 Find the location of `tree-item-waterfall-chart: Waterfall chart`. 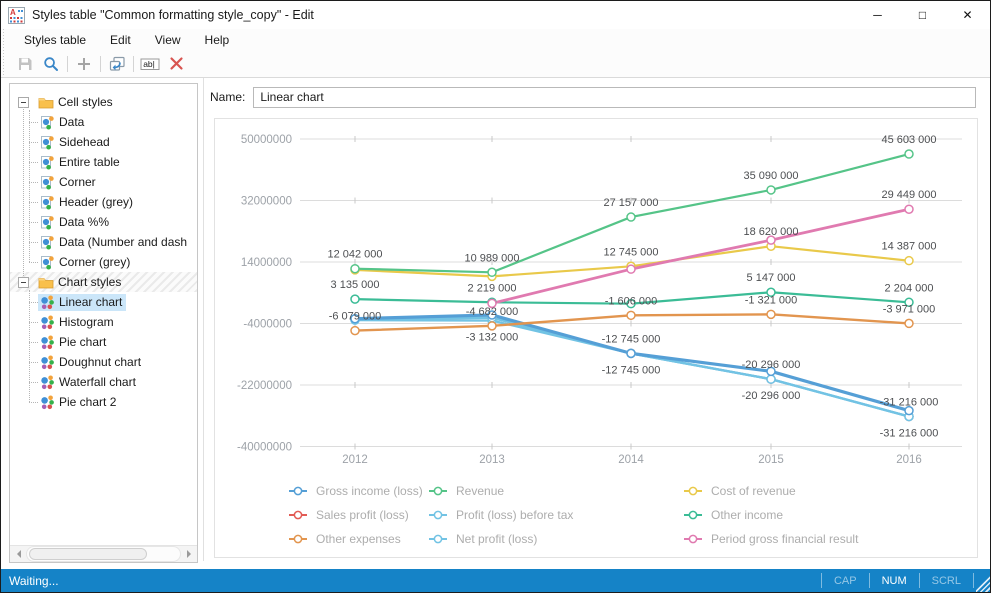

tree-item-waterfall-chart: Waterfall chart is located at coordinates (103, 382).